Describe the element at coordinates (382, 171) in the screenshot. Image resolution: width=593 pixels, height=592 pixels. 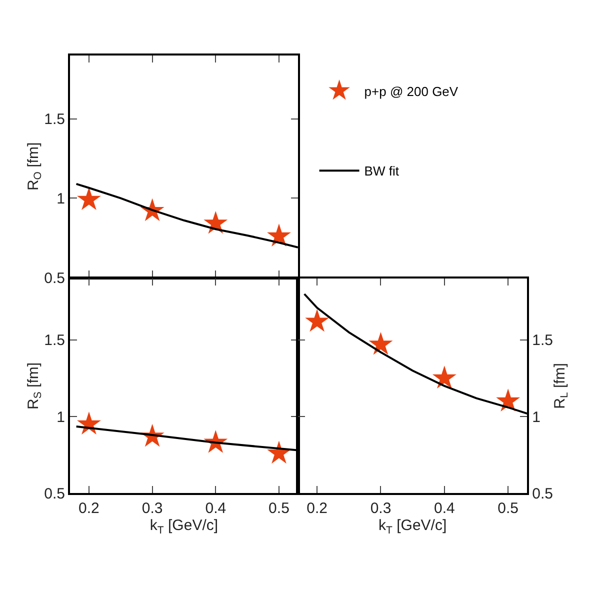
I see `legend-label: BW fit` at that location.